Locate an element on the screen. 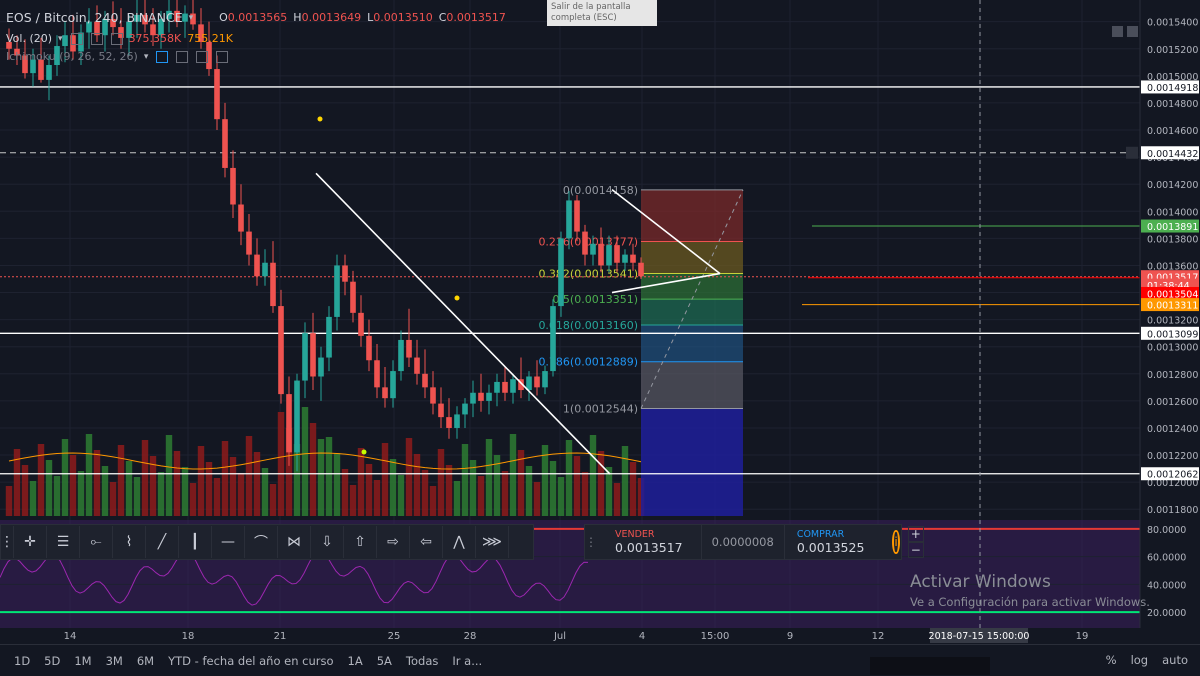  price-label: 0.0014918 is located at coordinates (1172, 88).